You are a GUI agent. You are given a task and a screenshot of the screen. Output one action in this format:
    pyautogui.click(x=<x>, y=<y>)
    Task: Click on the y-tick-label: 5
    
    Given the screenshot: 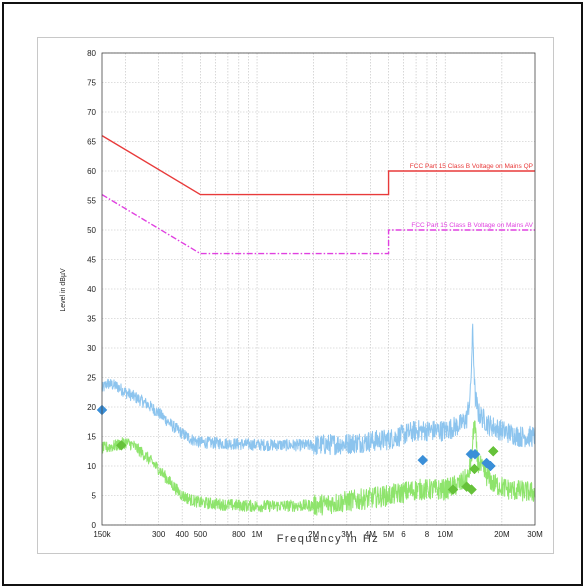 What is the action you would take?
    pyautogui.click(x=94, y=496)
    